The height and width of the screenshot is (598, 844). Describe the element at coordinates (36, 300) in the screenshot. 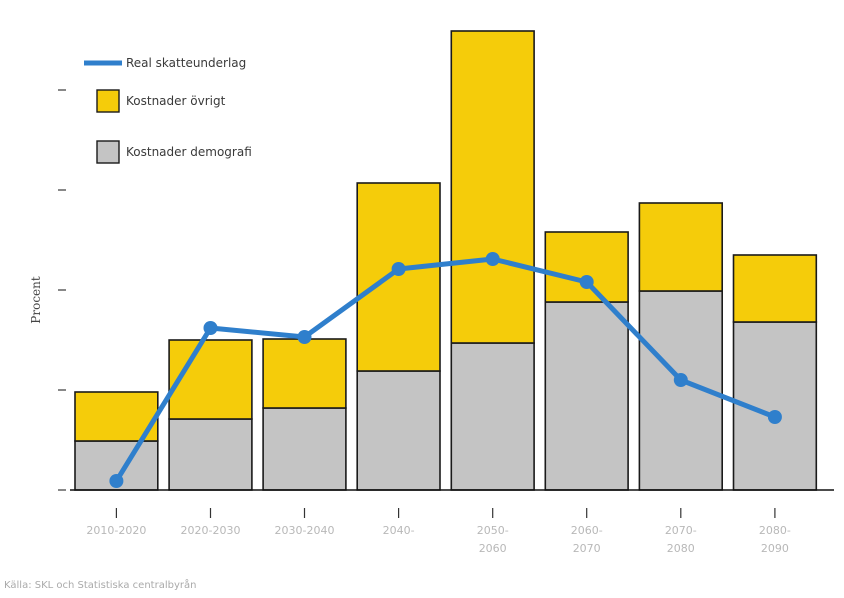

I see `y-axis-label: Procent` at that location.